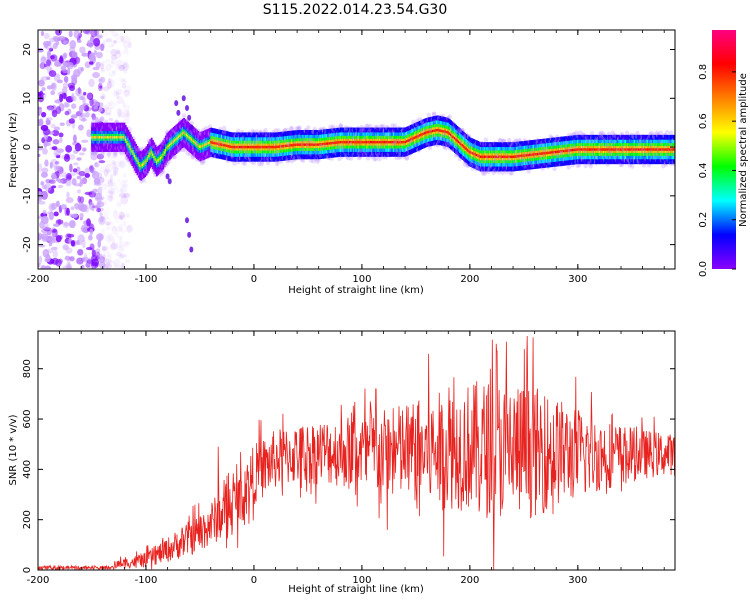 The height and width of the screenshot is (600, 750). Describe the element at coordinates (13, 449) in the screenshot. I see `snr-y-label: SNR (10 * v/v)` at that location.